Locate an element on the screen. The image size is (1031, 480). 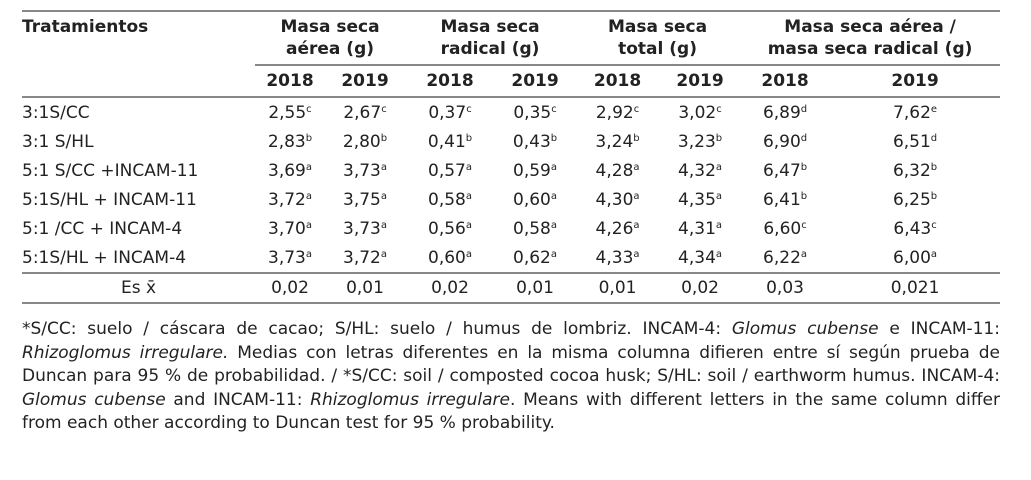
value: 3,75 is located at coordinates (362, 199).